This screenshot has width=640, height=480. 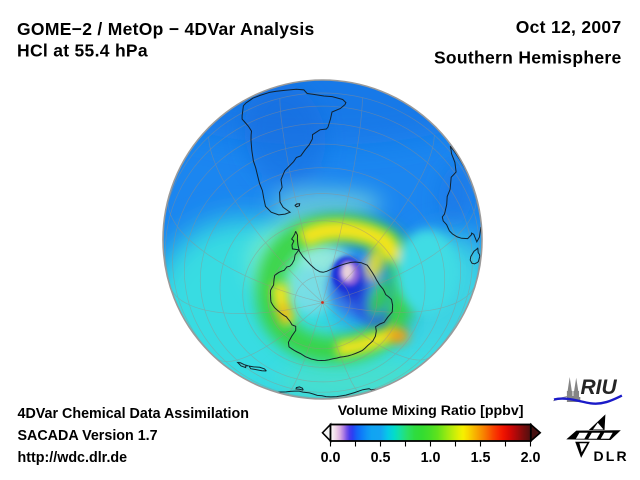 What do you see at coordinates (569, 27) in the screenshot?
I see `svg-text: Oct 12, 2007` at bounding box center [569, 27].